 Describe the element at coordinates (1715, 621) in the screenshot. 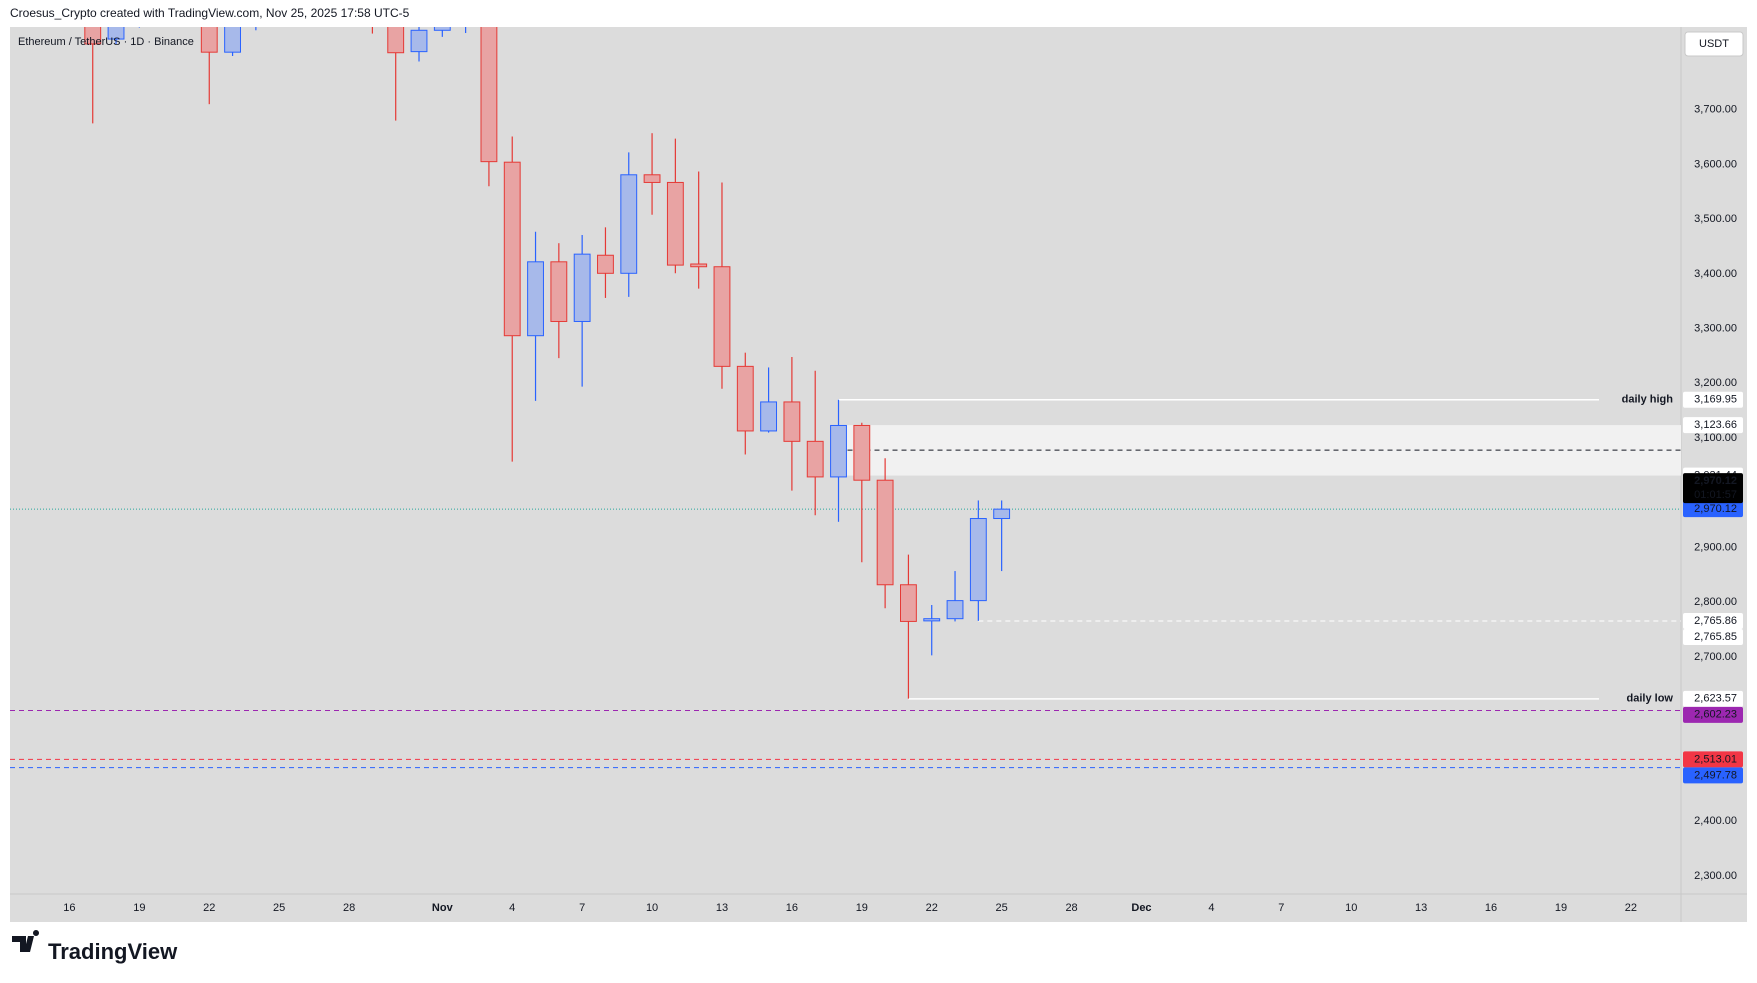

I see `price-label: 2,765.86` at that location.